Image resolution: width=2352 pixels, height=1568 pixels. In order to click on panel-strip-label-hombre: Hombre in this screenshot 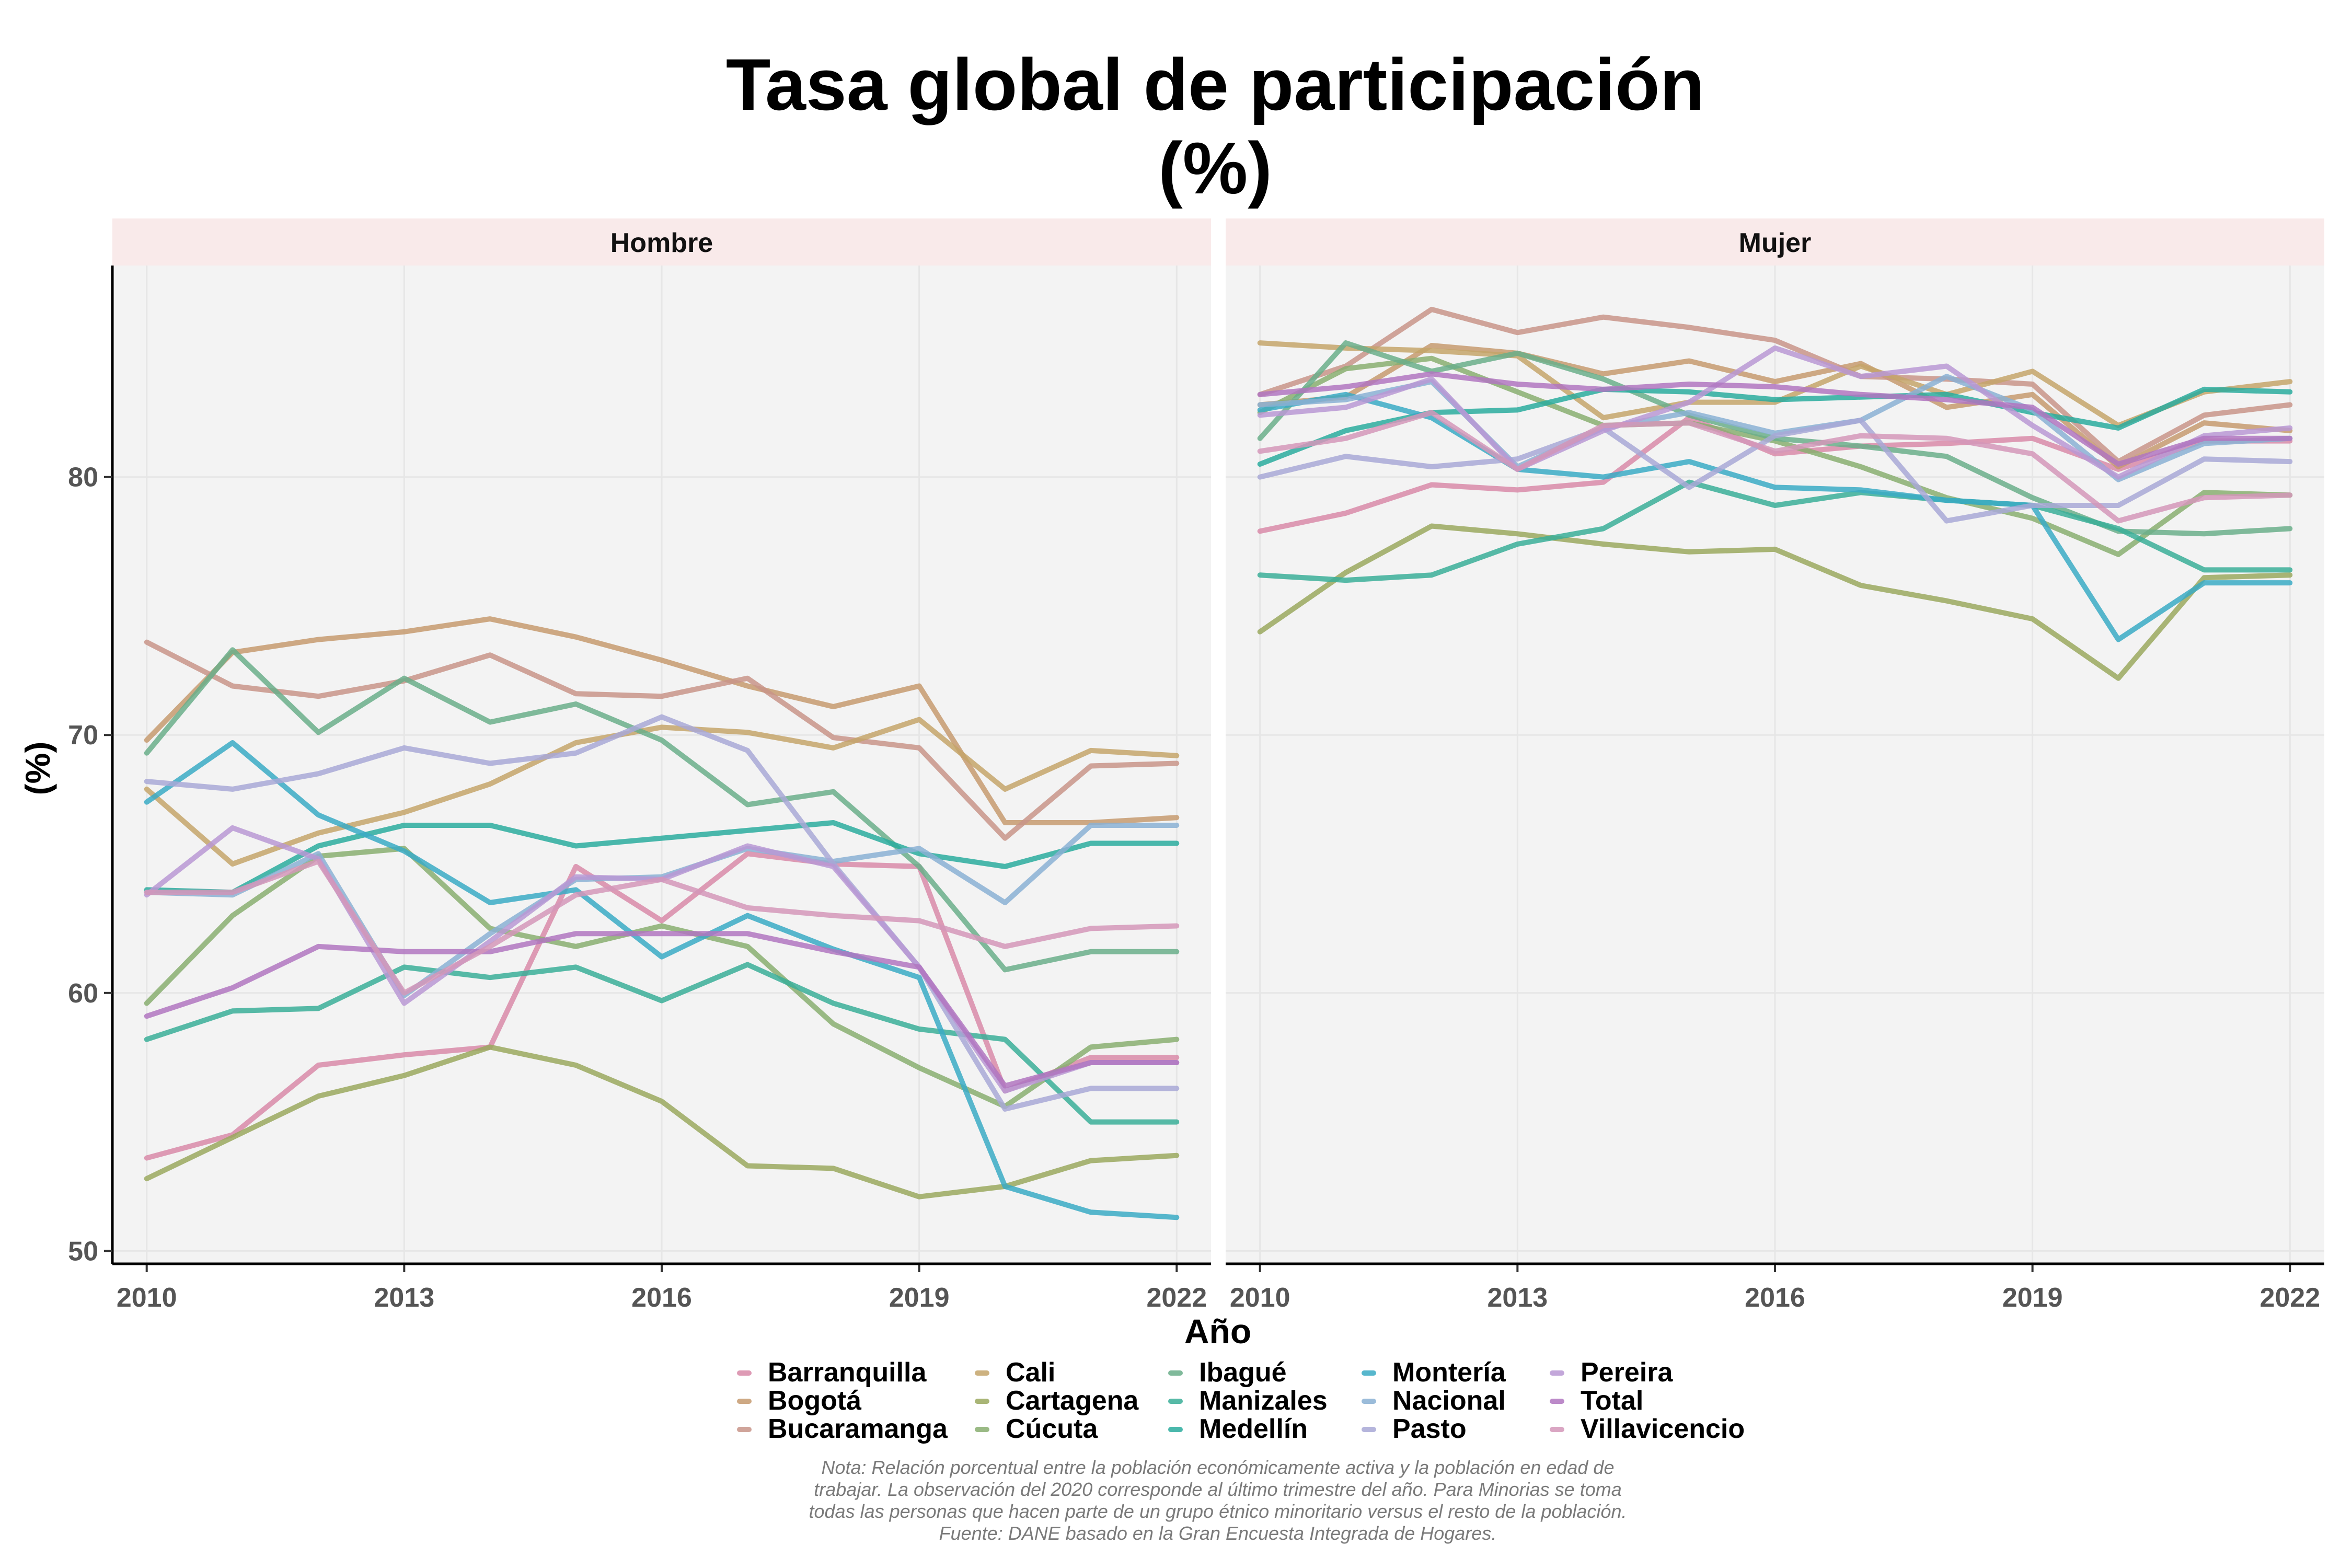, I will do `click(661, 243)`.